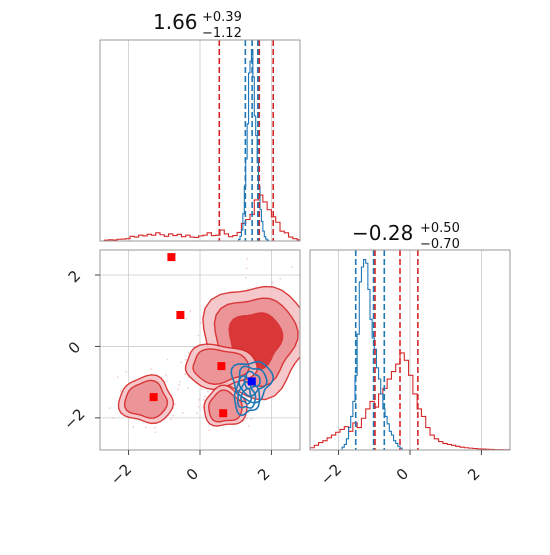 Image resolution: width=550 pixels, height=555 pixels. Describe the element at coordinates (263, 474) in the screenshot. I see `bottom-left-xtick-label-2: 2` at that location.